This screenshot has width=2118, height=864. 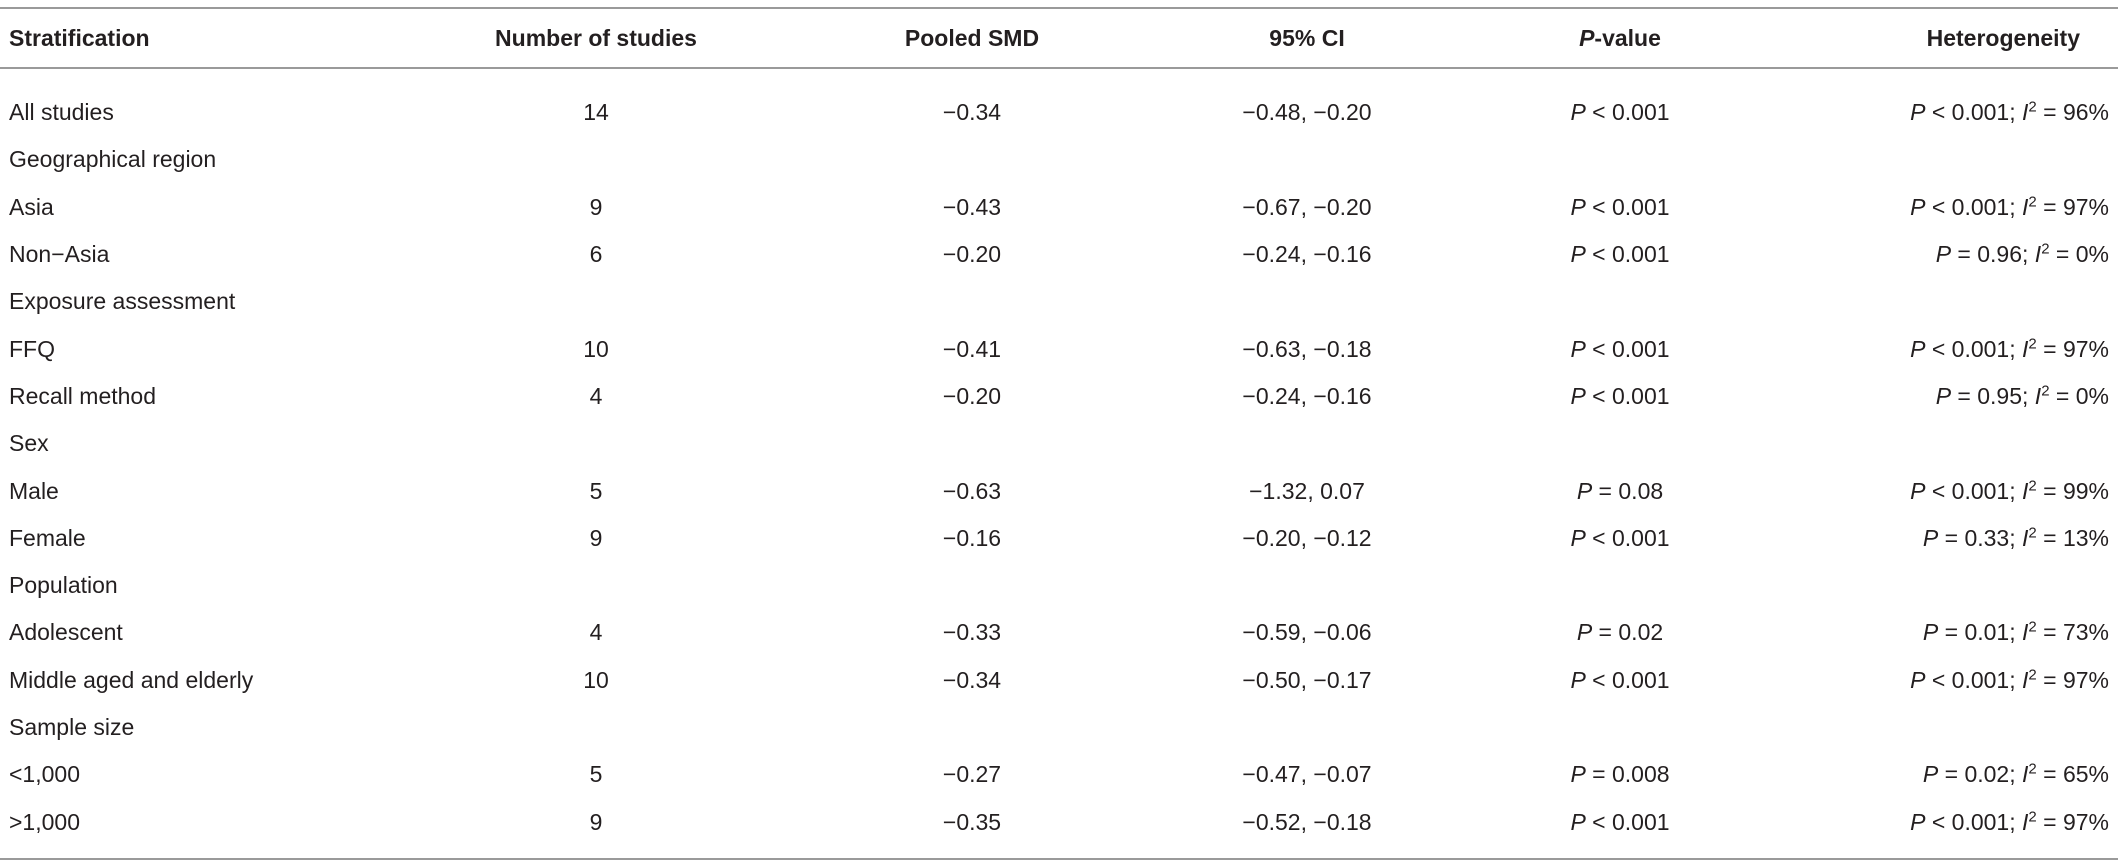 I want to click on cell: P = 0.96; I2 = 0%, so click(x=1948, y=254).